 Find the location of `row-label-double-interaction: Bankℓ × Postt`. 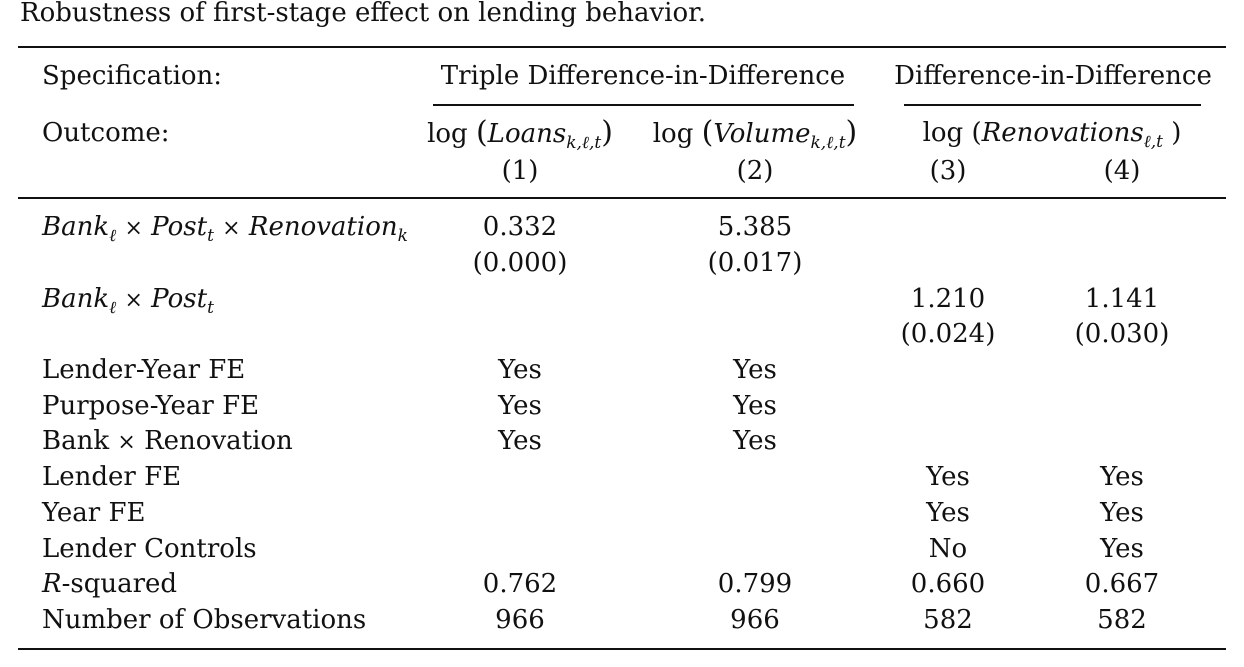

row-label-double-interaction: Bankℓ × Postt is located at coordinates (128, 301).